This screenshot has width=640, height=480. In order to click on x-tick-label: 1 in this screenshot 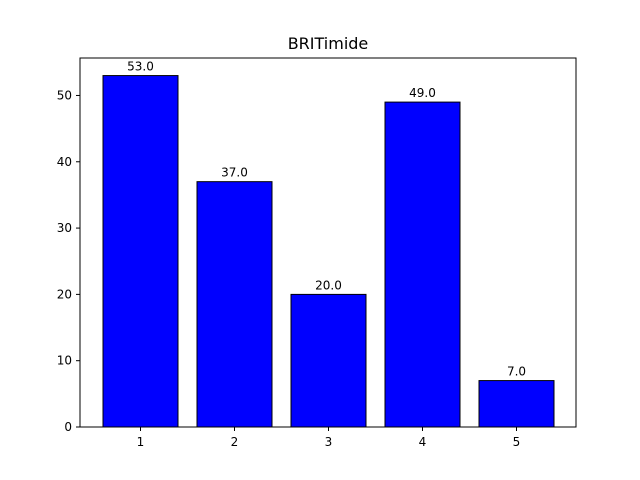, I will do `click(141, 442)`.